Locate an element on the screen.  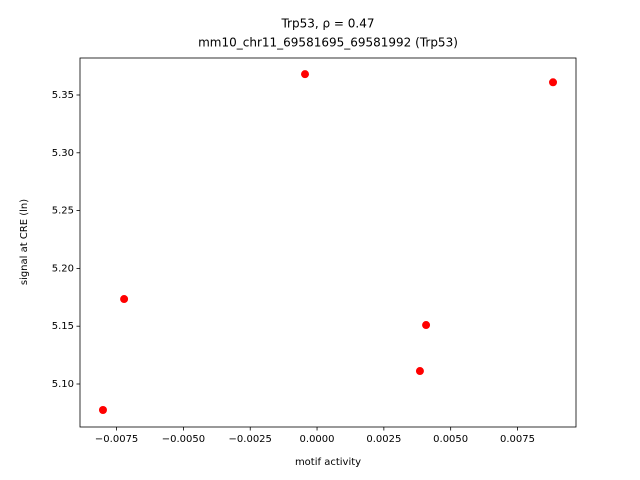
x-tick-label: 0.0000 is located at coordinates (317, 439).